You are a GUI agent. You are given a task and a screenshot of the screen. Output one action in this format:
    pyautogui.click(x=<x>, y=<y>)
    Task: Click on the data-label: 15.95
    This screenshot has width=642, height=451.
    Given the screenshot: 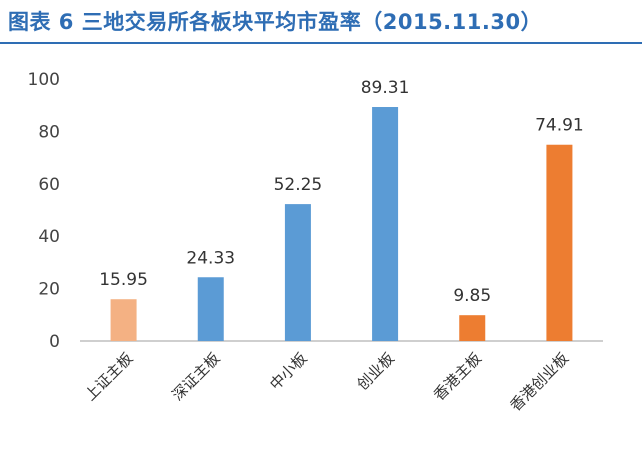 What is the action you would take?
    pyautogui.click(x=123, y=280)
    